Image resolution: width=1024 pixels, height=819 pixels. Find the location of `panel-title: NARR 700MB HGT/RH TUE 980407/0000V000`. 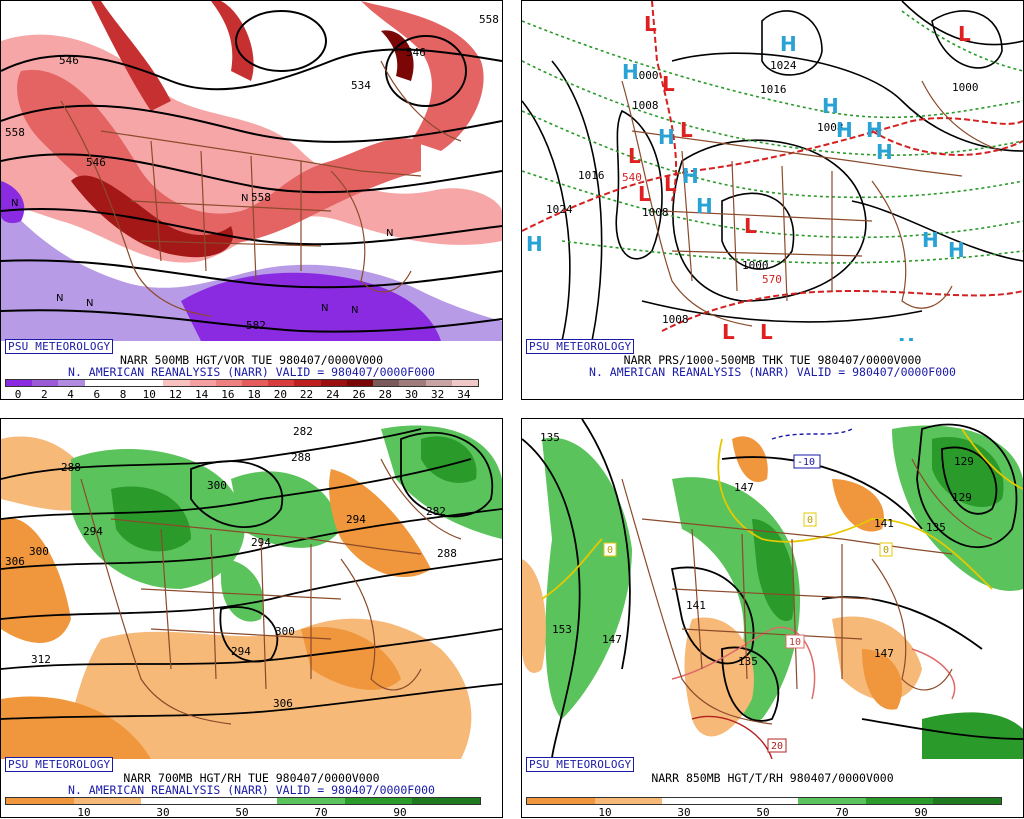

panel-title: NARR 700MB HGT/RH TUE 980407/0000V000 is located at coordinates (251, 778).